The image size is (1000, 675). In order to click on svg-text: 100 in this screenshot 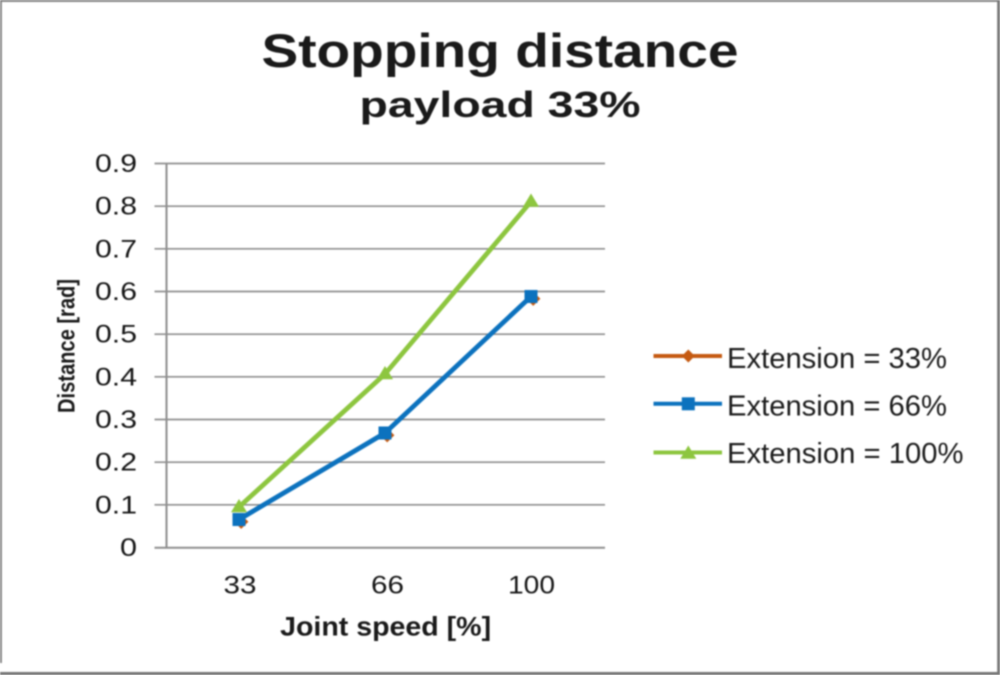, I will do `click(531, 585)`.